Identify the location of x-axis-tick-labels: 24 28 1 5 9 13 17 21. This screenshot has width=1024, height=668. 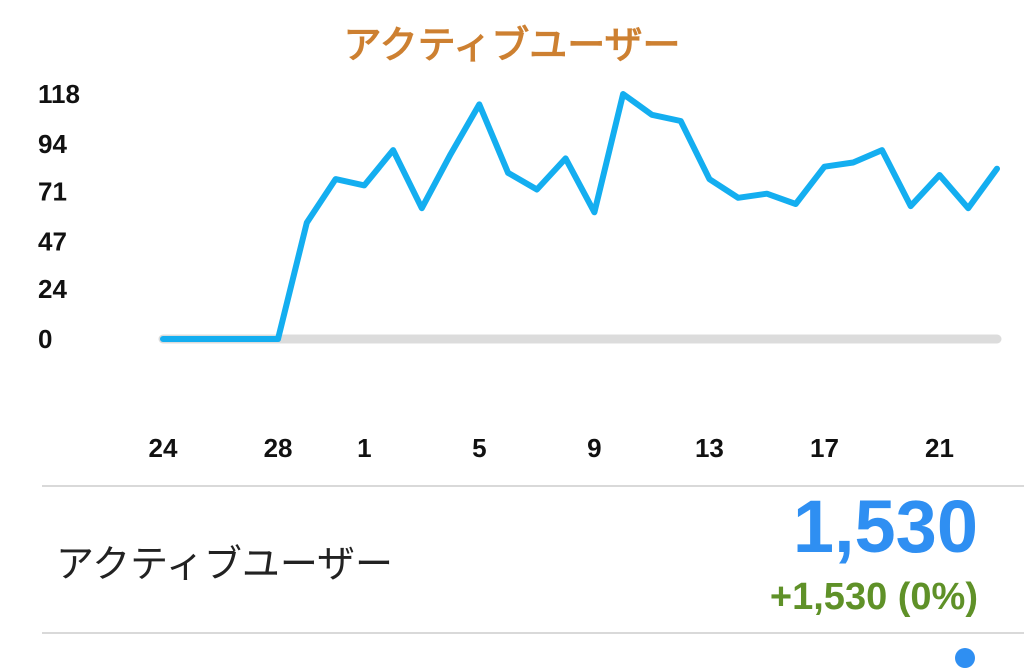
(551, 448).